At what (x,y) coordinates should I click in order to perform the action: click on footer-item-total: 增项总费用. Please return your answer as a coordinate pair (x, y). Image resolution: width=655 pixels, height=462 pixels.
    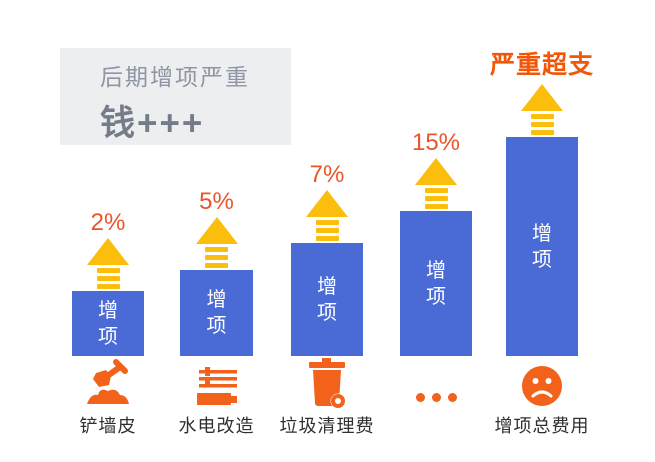
    Looking at the image, I should click on (542, 398).